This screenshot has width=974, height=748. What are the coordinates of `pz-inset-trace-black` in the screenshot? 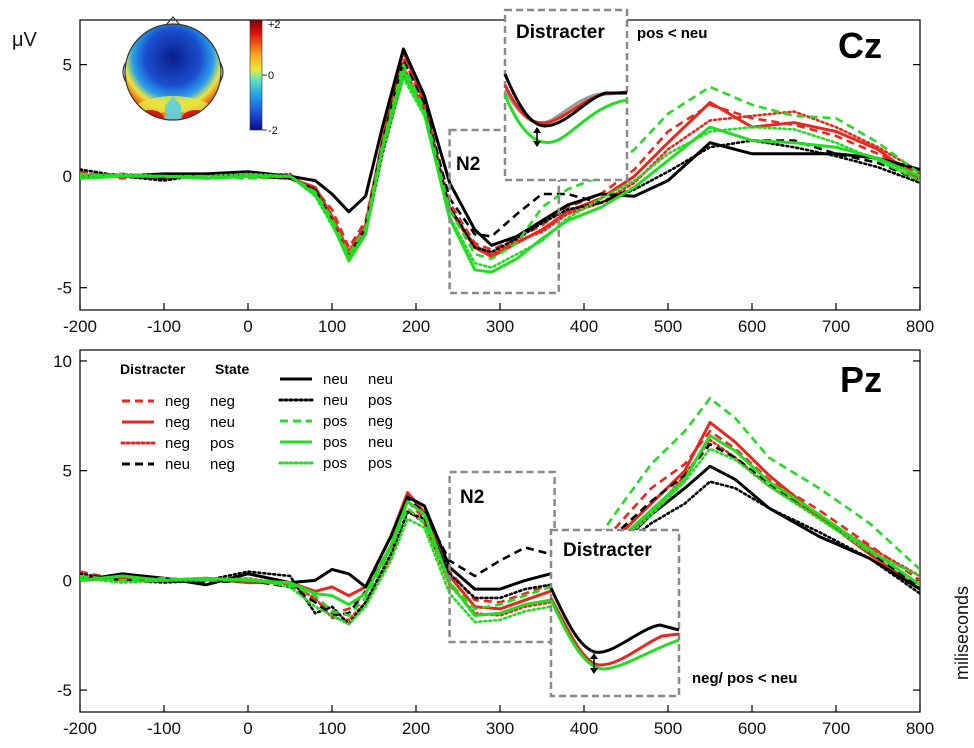 It's located at (614, 620).